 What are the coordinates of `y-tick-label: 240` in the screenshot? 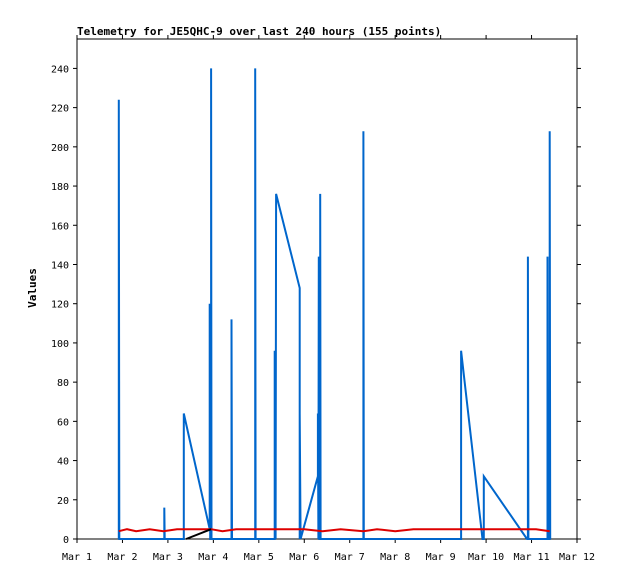 It's located at (60, 69).